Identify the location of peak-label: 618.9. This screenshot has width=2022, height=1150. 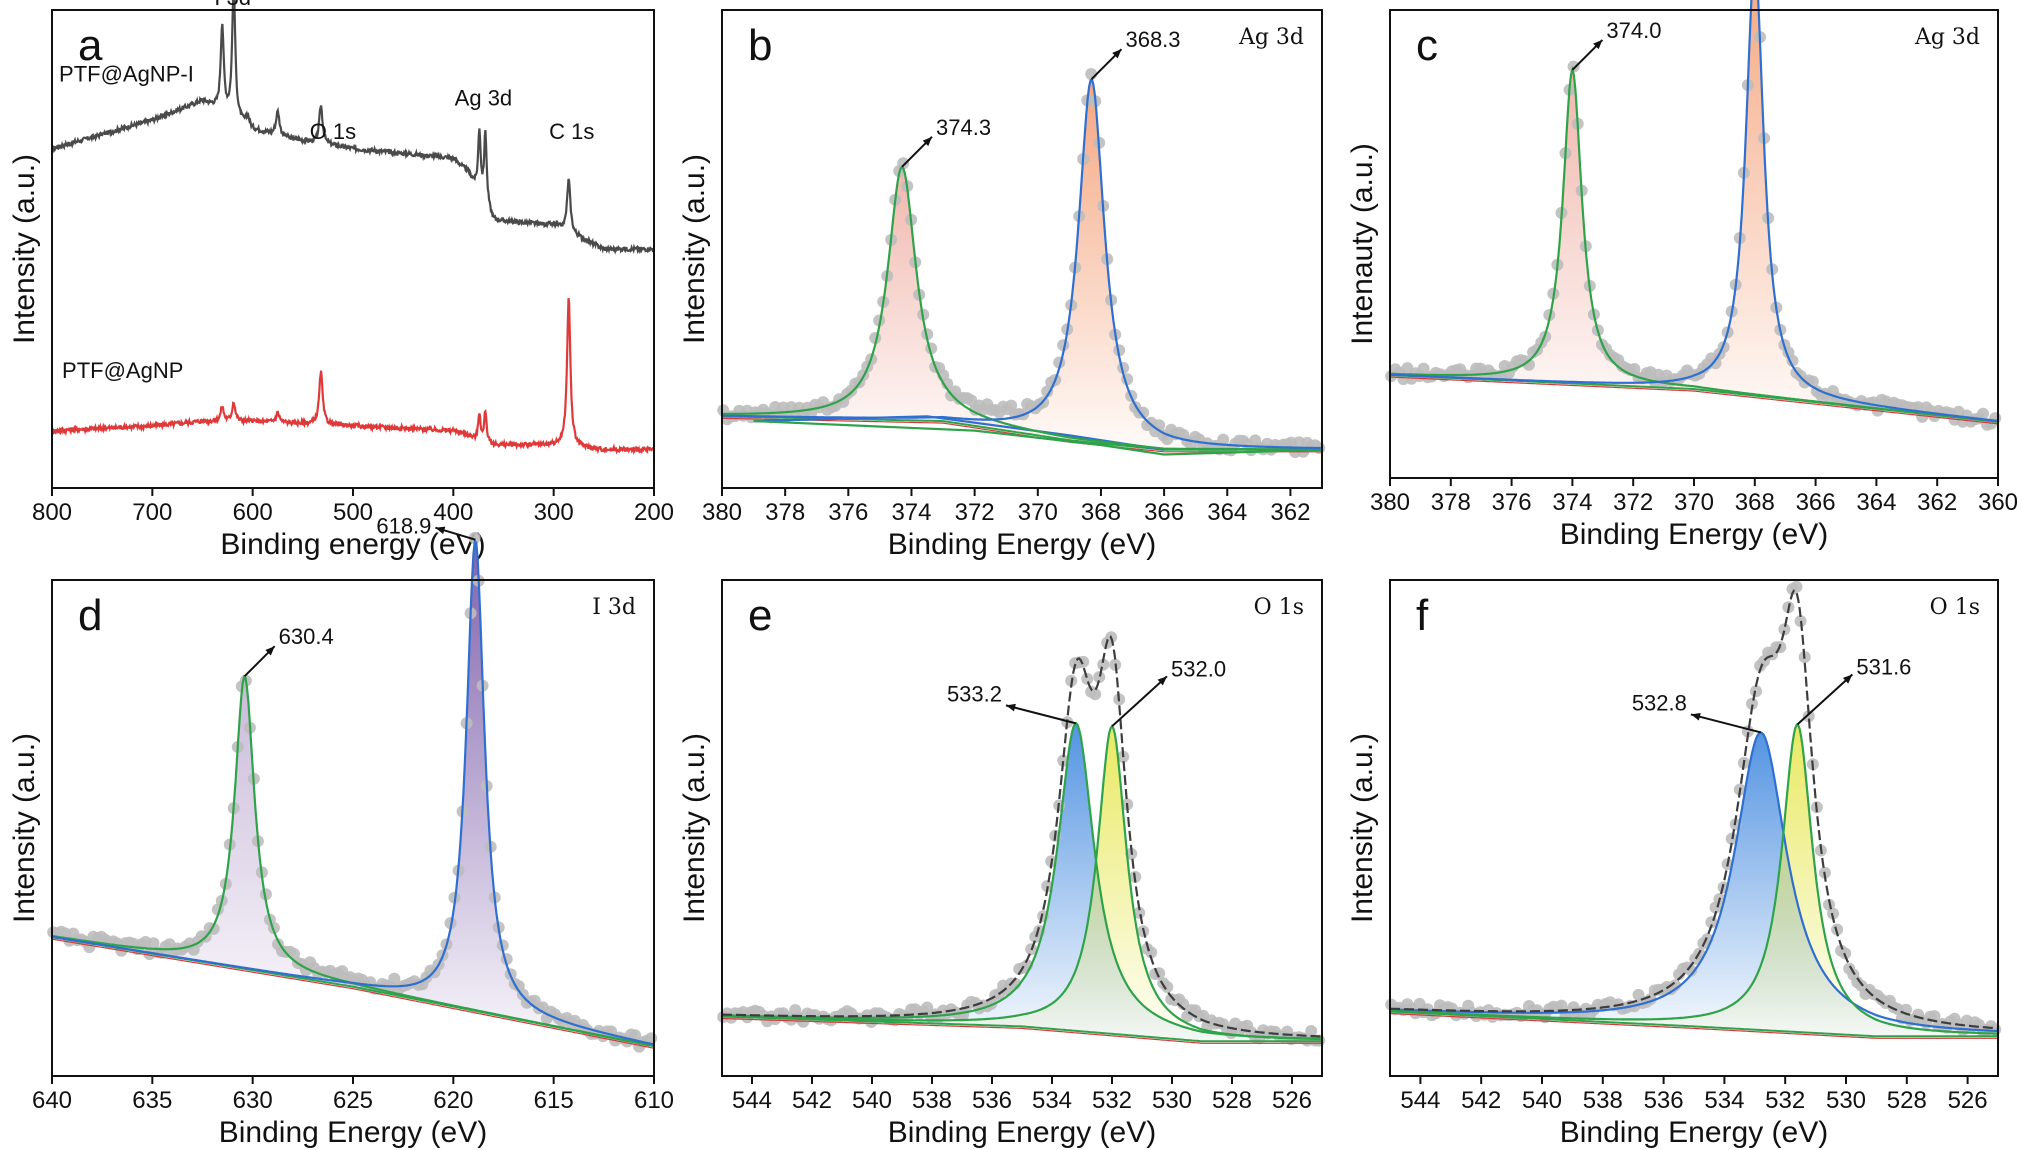
(403, 526).